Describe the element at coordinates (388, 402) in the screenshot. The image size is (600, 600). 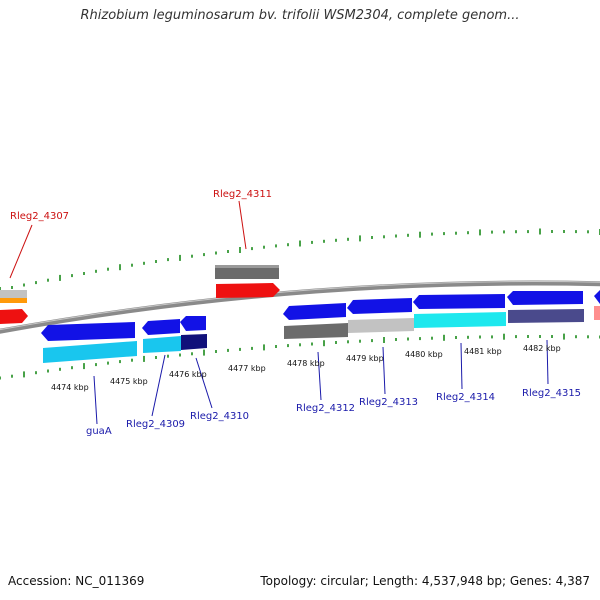
I see `gene-label-rleg2-4313: Rleg2_4313` at that location.